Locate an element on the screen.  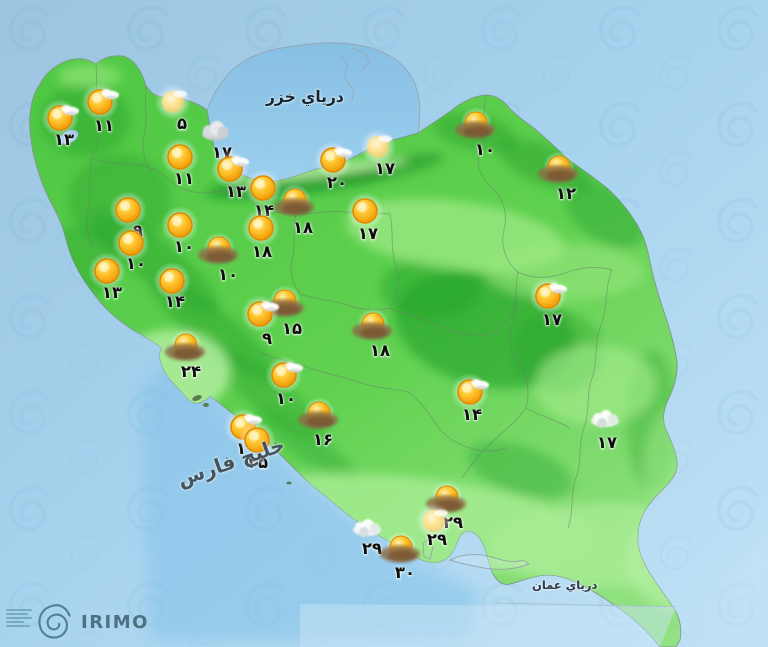
temperature-label: ۱۵ is located at coordinates (292, 328).